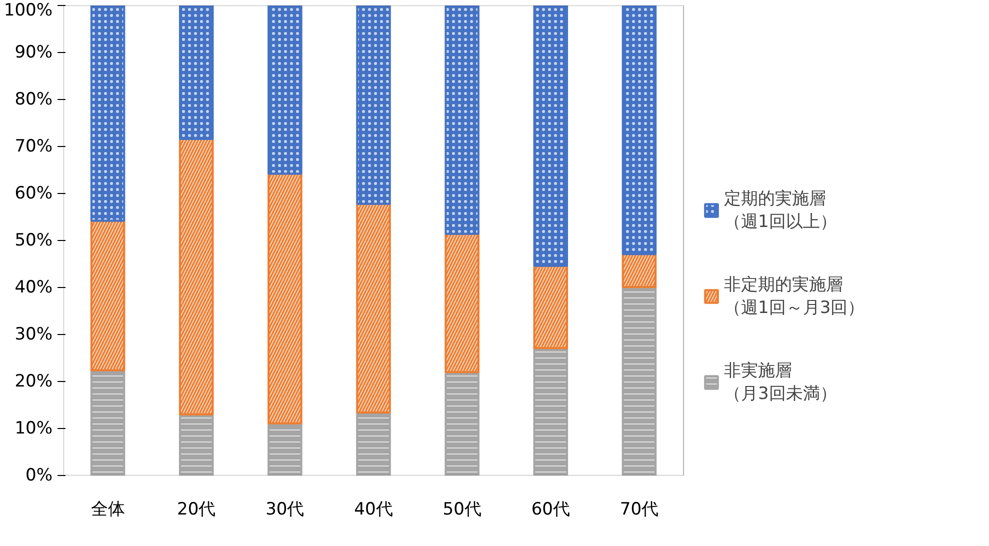 Image resolution: width=989 pixels, height=546 pixels. What do you see at coordinates (550, 510) in the screenshot?
I see `x-tick-label: 60代` at bounding box center [550, 510].